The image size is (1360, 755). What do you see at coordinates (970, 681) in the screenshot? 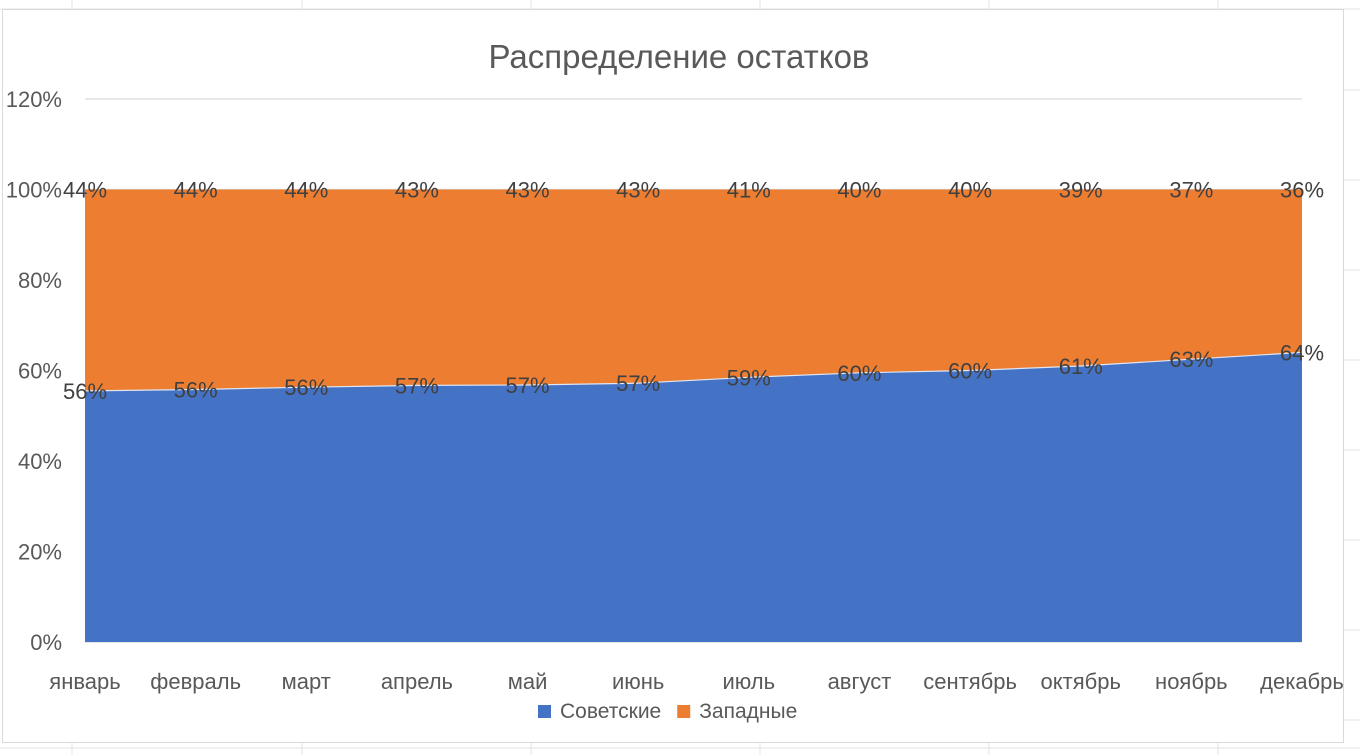
I see `x-tick-label: сентябрь` at bounding box center [970, 681].